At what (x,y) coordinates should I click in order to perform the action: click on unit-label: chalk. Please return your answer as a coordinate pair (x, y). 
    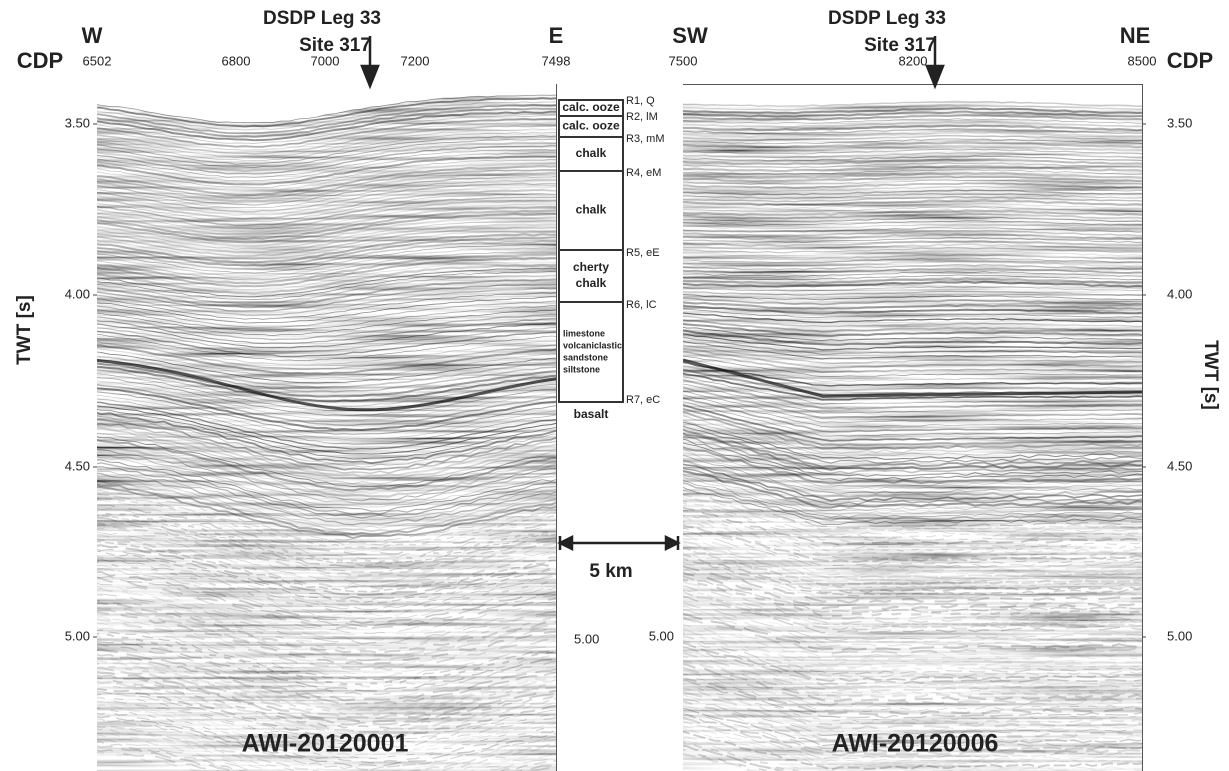
    Looking at the image, I should click on (591, 283).